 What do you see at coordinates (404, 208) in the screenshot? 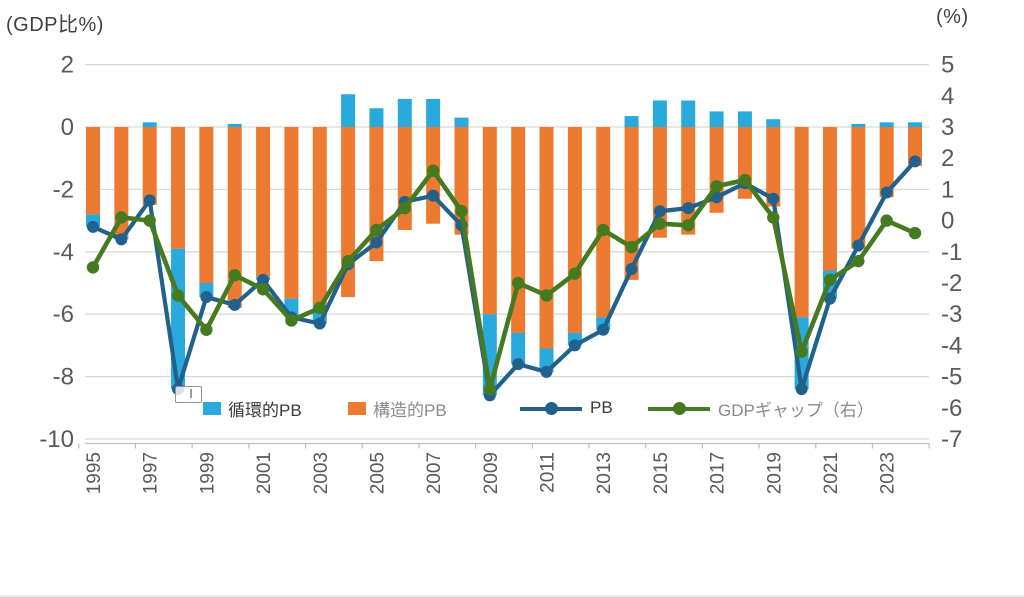
I see `gdp-gap-point-2006` at bounding box center [404, 208].